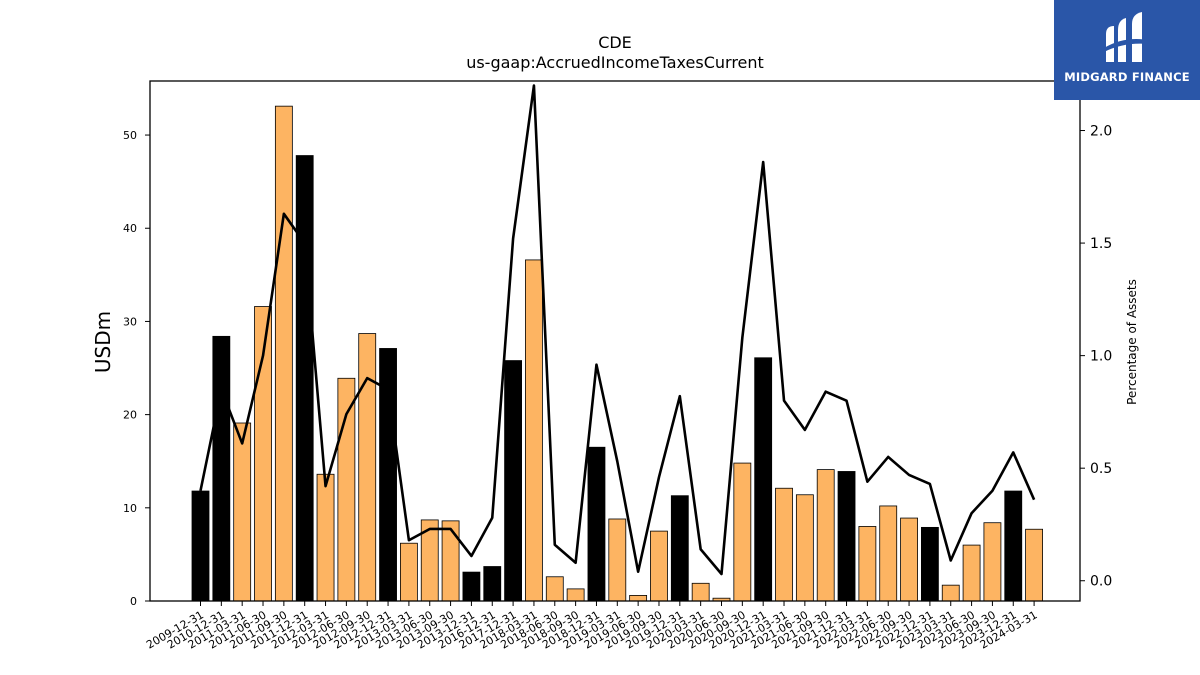  I want to click on brand-name: MIDGARD FINANCE, so click(1127, 77).